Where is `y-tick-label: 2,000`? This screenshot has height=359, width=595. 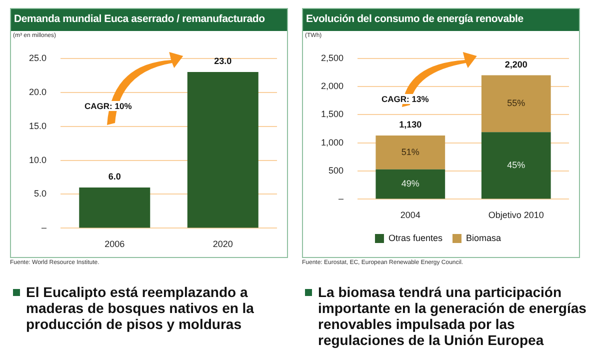 y-tick-label: 2,000 is located at coordinates (332, 86).